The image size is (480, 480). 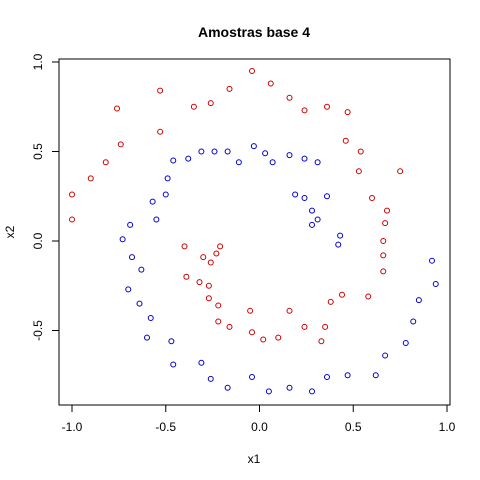 What do you see at coordinates (10, 231) in the screenshot?
I see `y-axis-label: x2` at bounding box center [10, 231].